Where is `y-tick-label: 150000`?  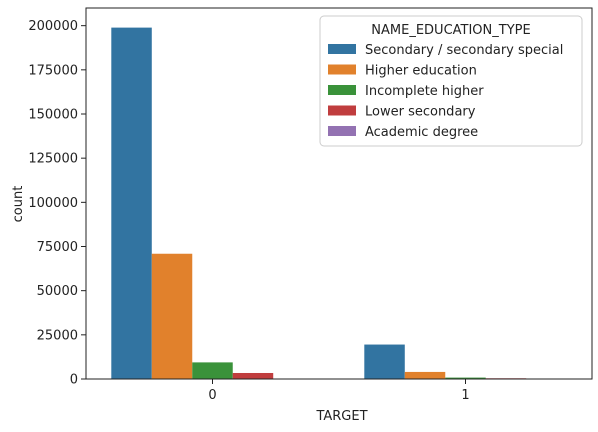
y-tick-label: 150000 is located at coordinates (53, 115).